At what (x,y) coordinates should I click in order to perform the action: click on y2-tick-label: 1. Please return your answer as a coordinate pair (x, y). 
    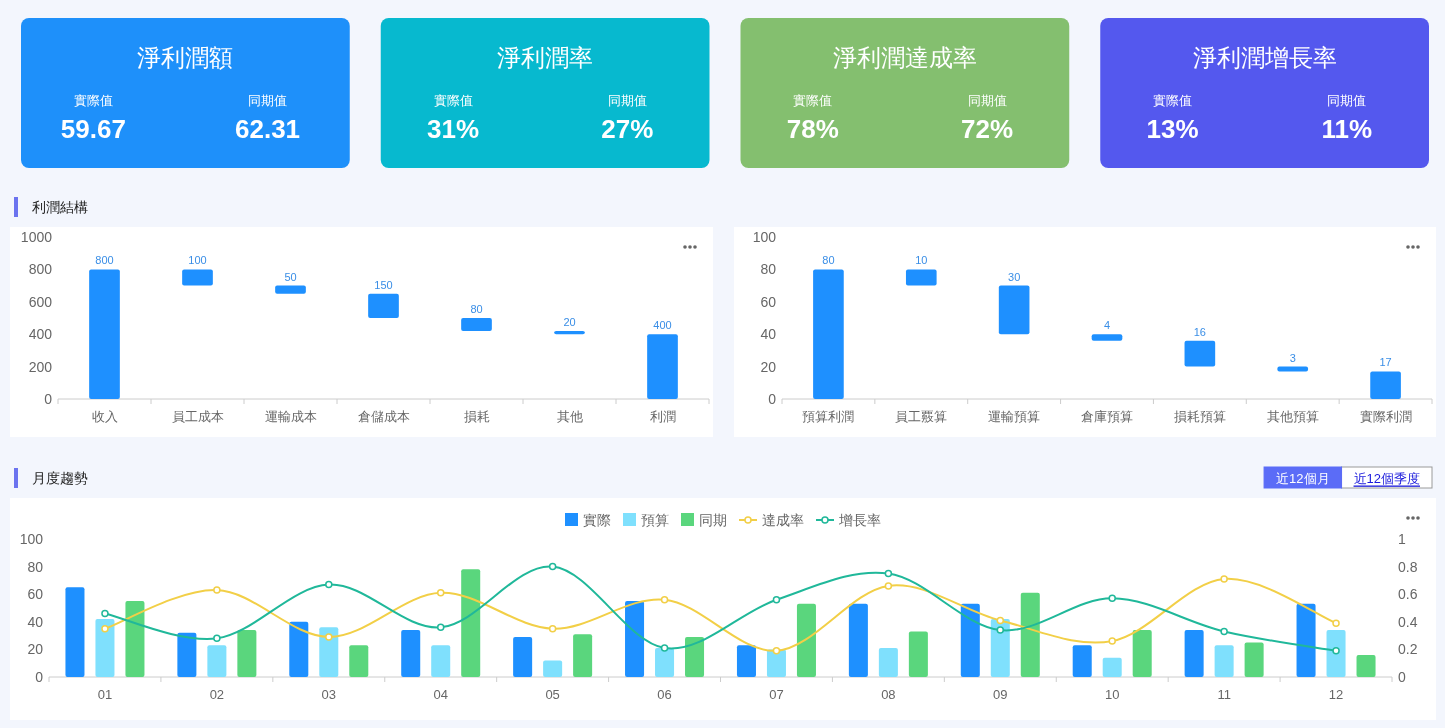
    Looking at the image, I should click on (1402, 539).